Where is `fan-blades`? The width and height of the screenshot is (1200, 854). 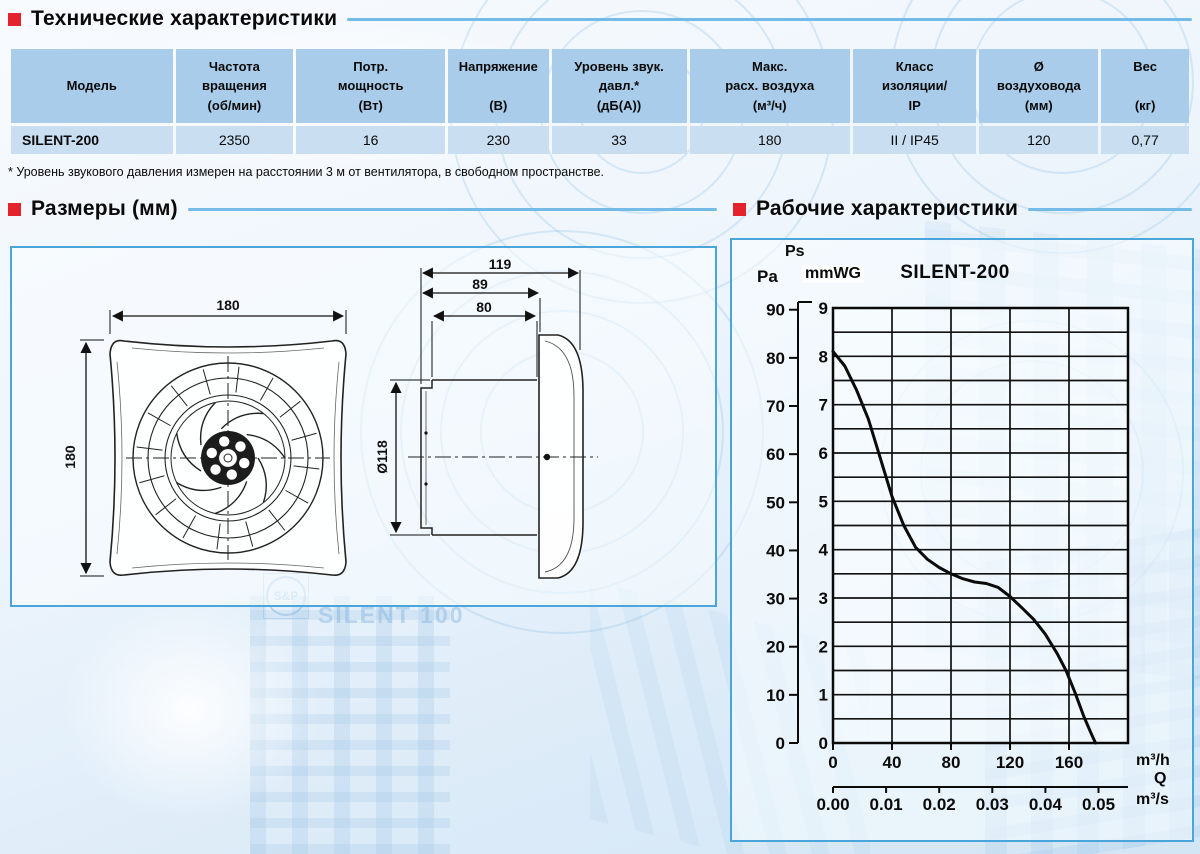
fan-blades is located at coordinates (228, 458).